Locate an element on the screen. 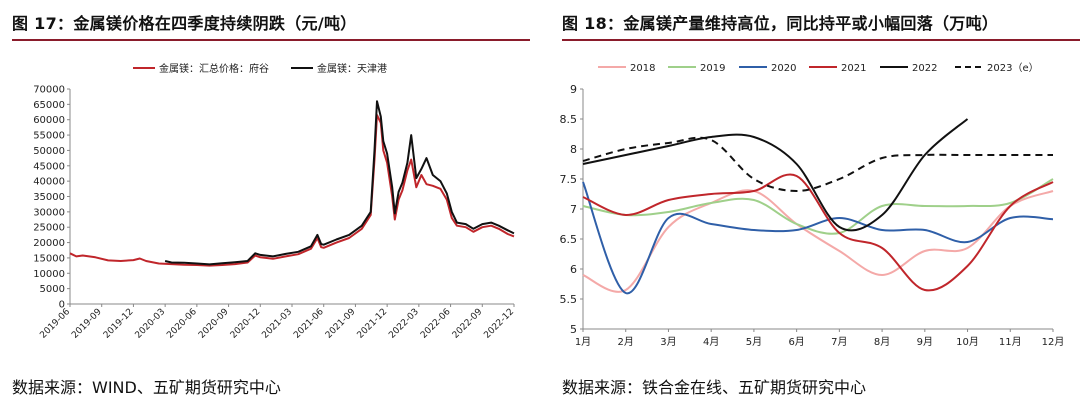 The height and width of the screenshot is (411, 1080). x-tick-label: 6月 is located at coordinates (796, 342).